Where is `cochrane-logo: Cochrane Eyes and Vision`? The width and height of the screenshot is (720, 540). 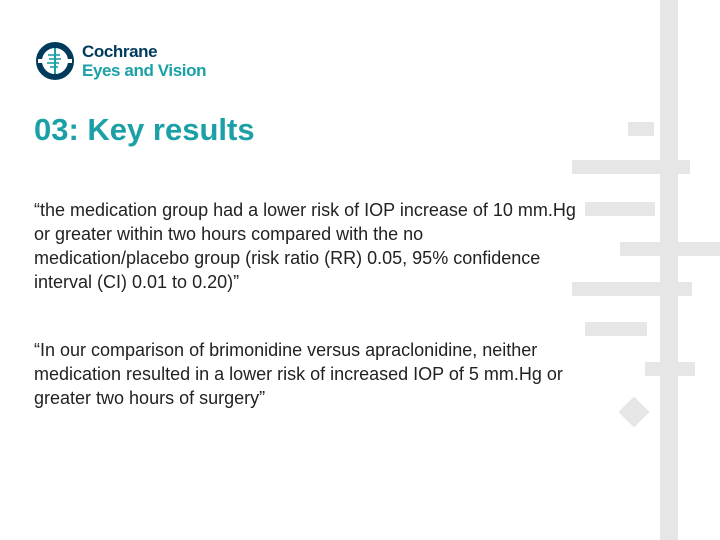
cochrane-logo: Cochrane Eyes and Vision is located at coordinates (120, 61).